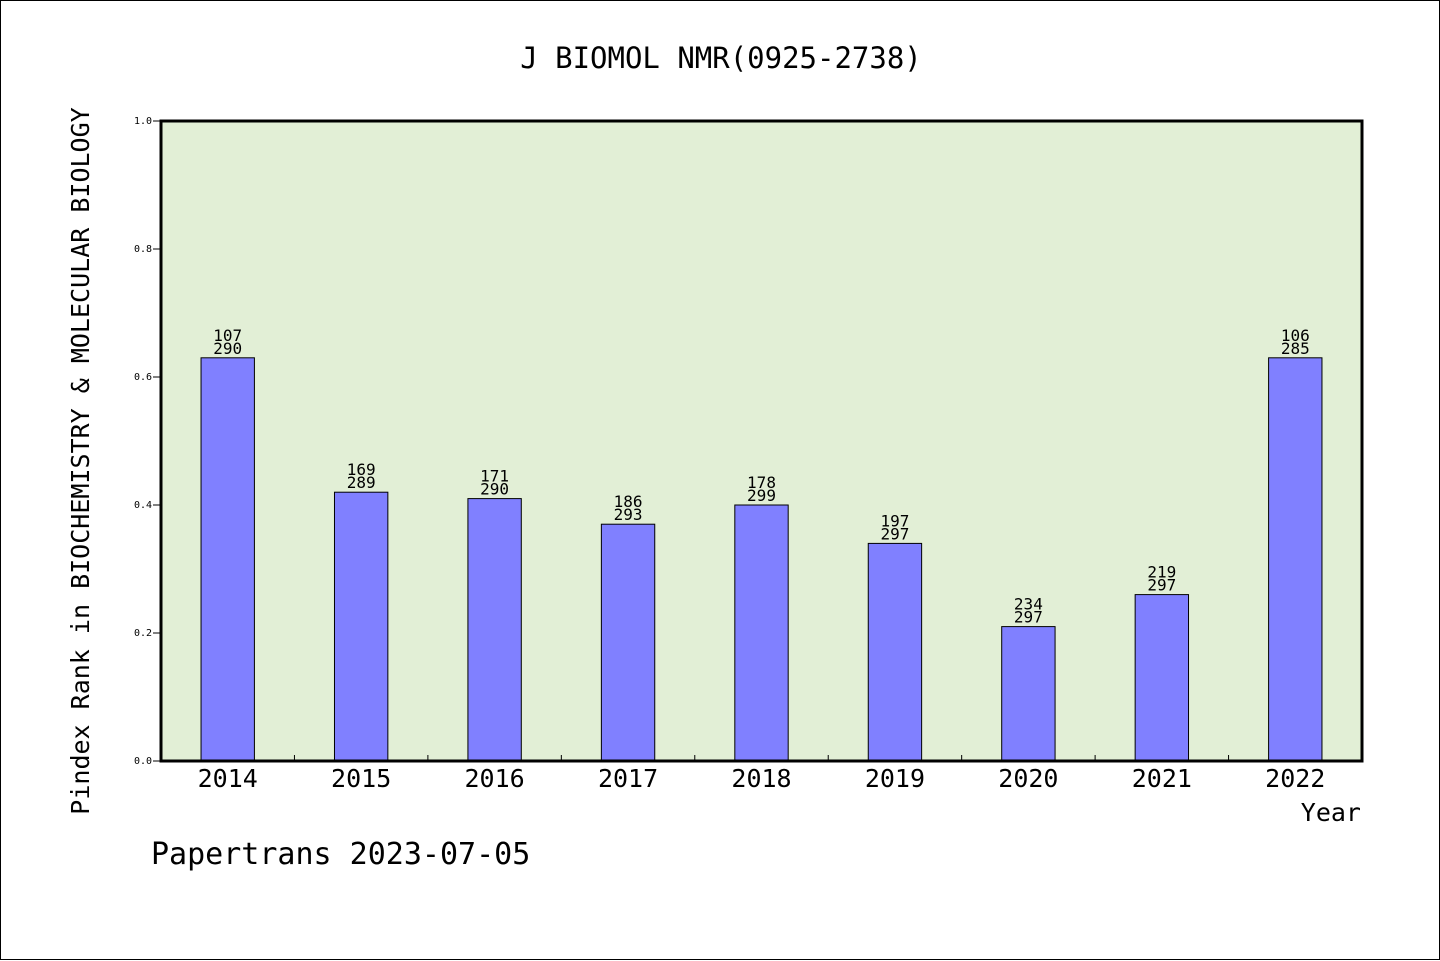 Image resolution: width=1440 pixels, height=961 pixels. What do you see at coordinates (1295, 778) in the screenshot?
I see `x-tick-label: 2022` at bounding box center [1295, 778].